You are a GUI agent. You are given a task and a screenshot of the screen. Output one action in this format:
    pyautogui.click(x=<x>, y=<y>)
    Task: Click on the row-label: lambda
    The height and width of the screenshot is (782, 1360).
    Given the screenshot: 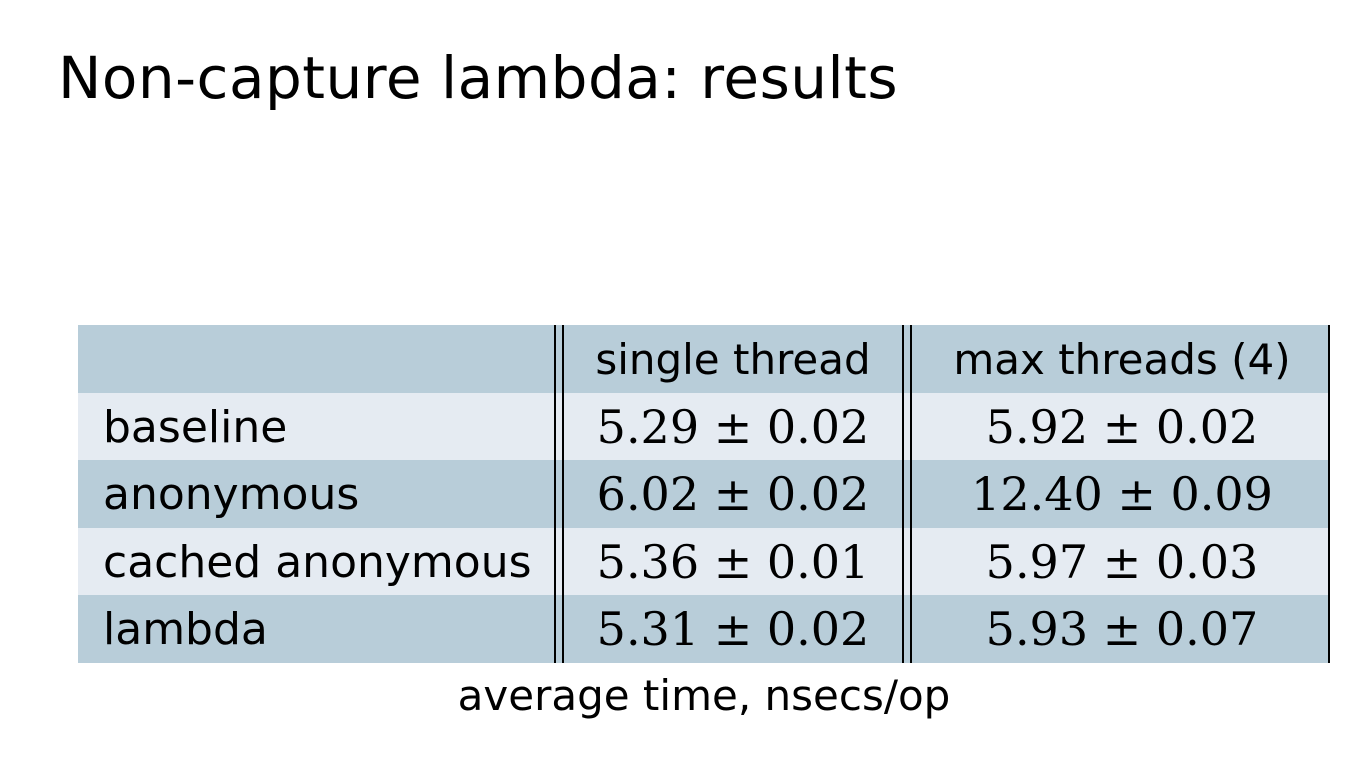 What is the action you would take?
    pyautogui.click(x=185, y=629)
    